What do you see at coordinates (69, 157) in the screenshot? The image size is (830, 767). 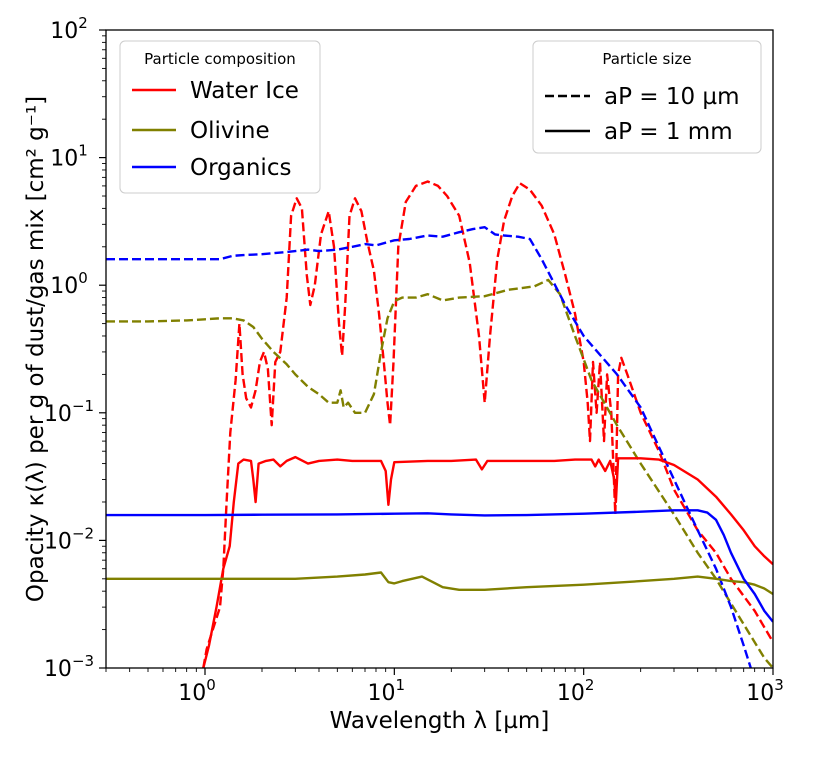 I see `y-tick-label: 10¹` at bounding box center [69, 157].